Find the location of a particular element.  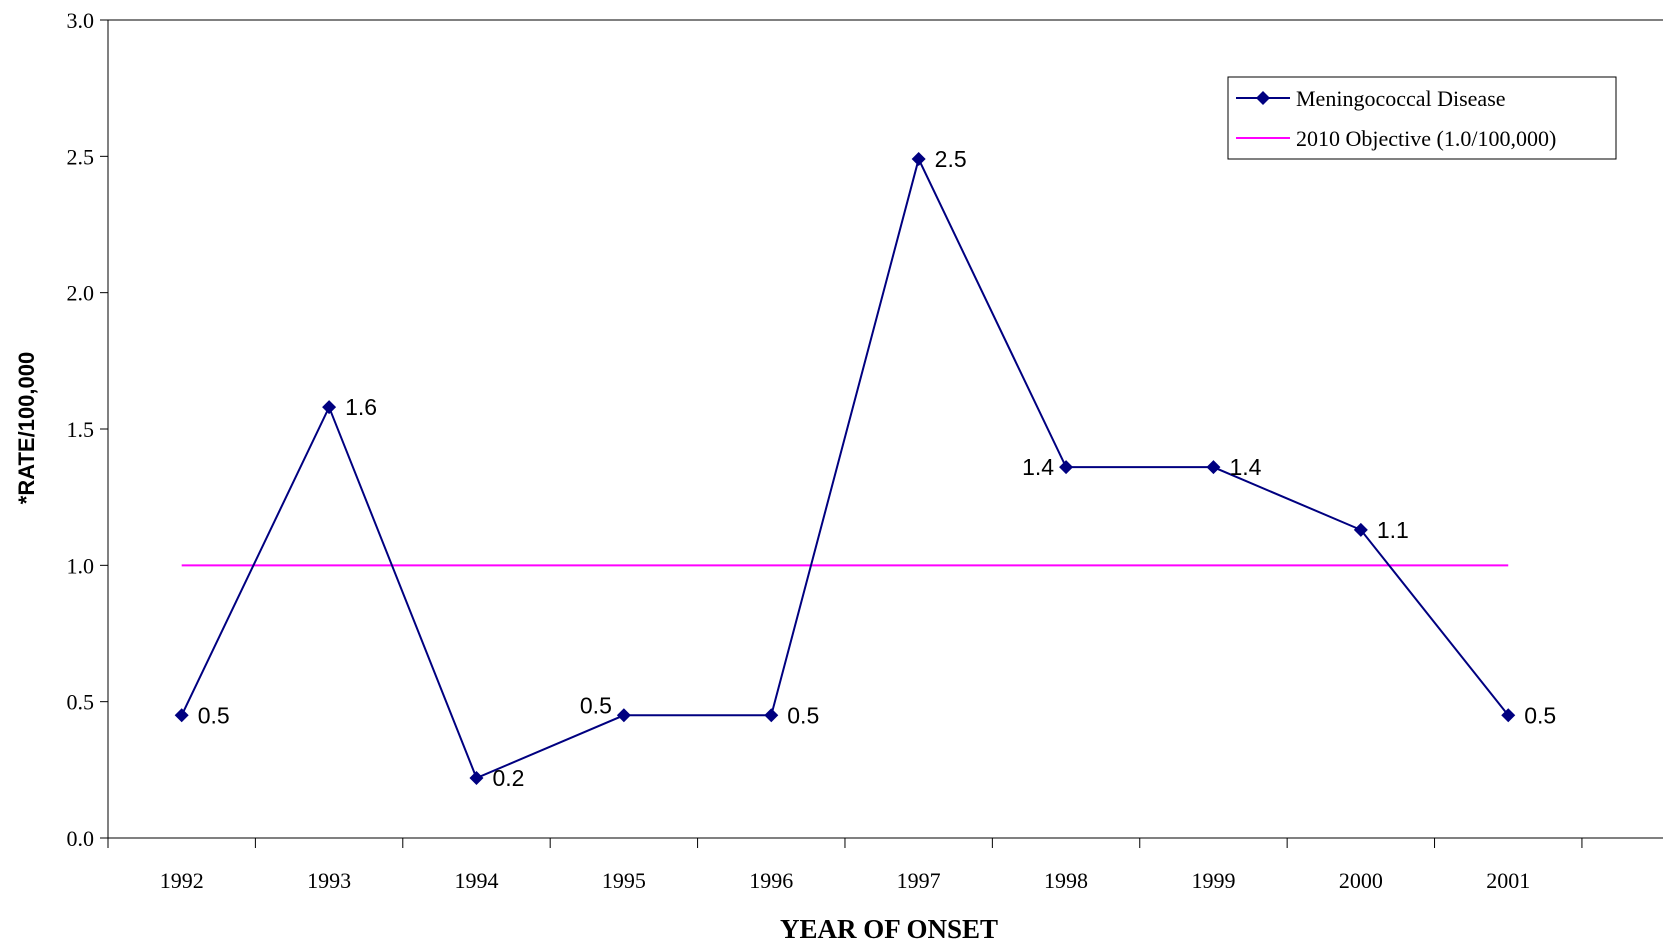

y-tick-label: 2.0 is located at coordinates (81, 293).